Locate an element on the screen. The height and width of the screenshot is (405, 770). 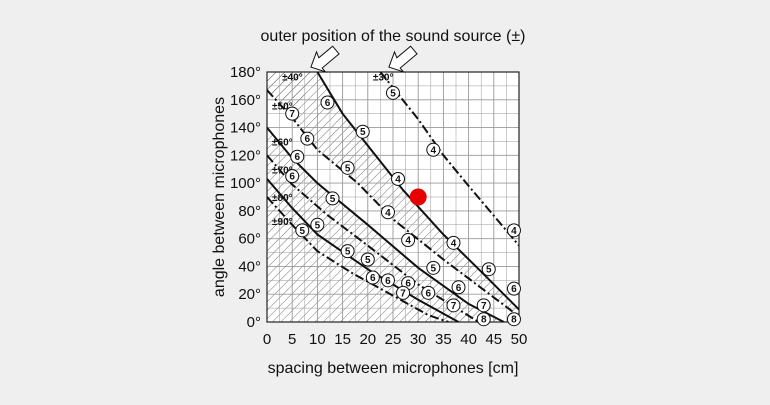
section-label-3: ±60° is located at coordinates (282, 143).